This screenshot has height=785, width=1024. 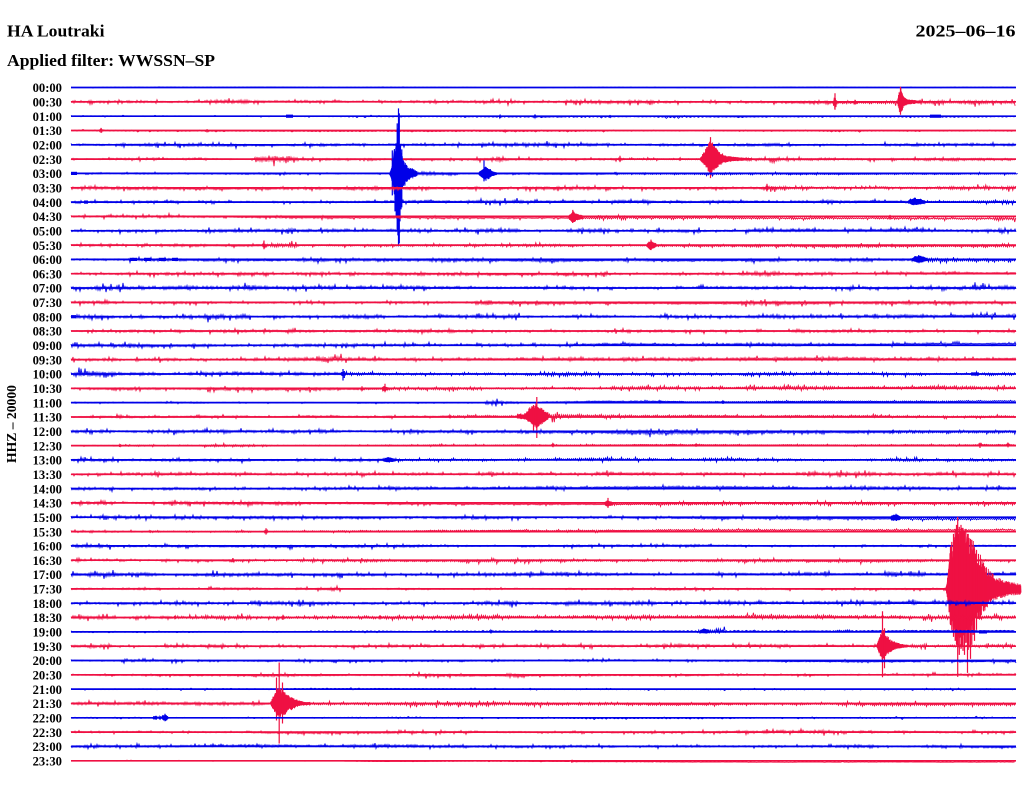 I want to click on svg-text: 14:30, so click(x=47, y=504).